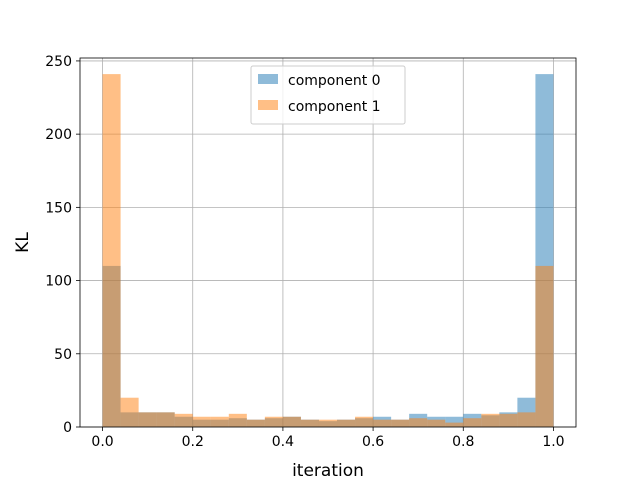  I want to click on y-tick-label: 200, so click(58, 135).